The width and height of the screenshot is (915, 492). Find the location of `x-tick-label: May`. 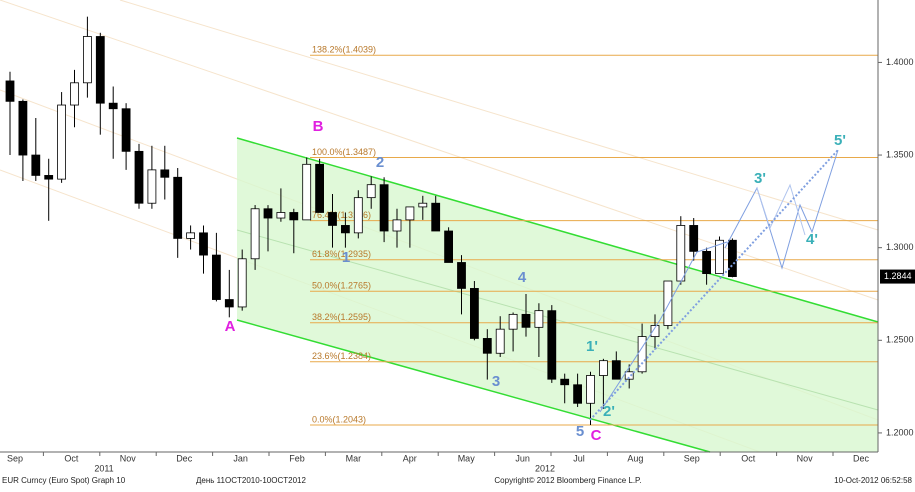

x-tick-label: May is located at coordinates (467, 458).